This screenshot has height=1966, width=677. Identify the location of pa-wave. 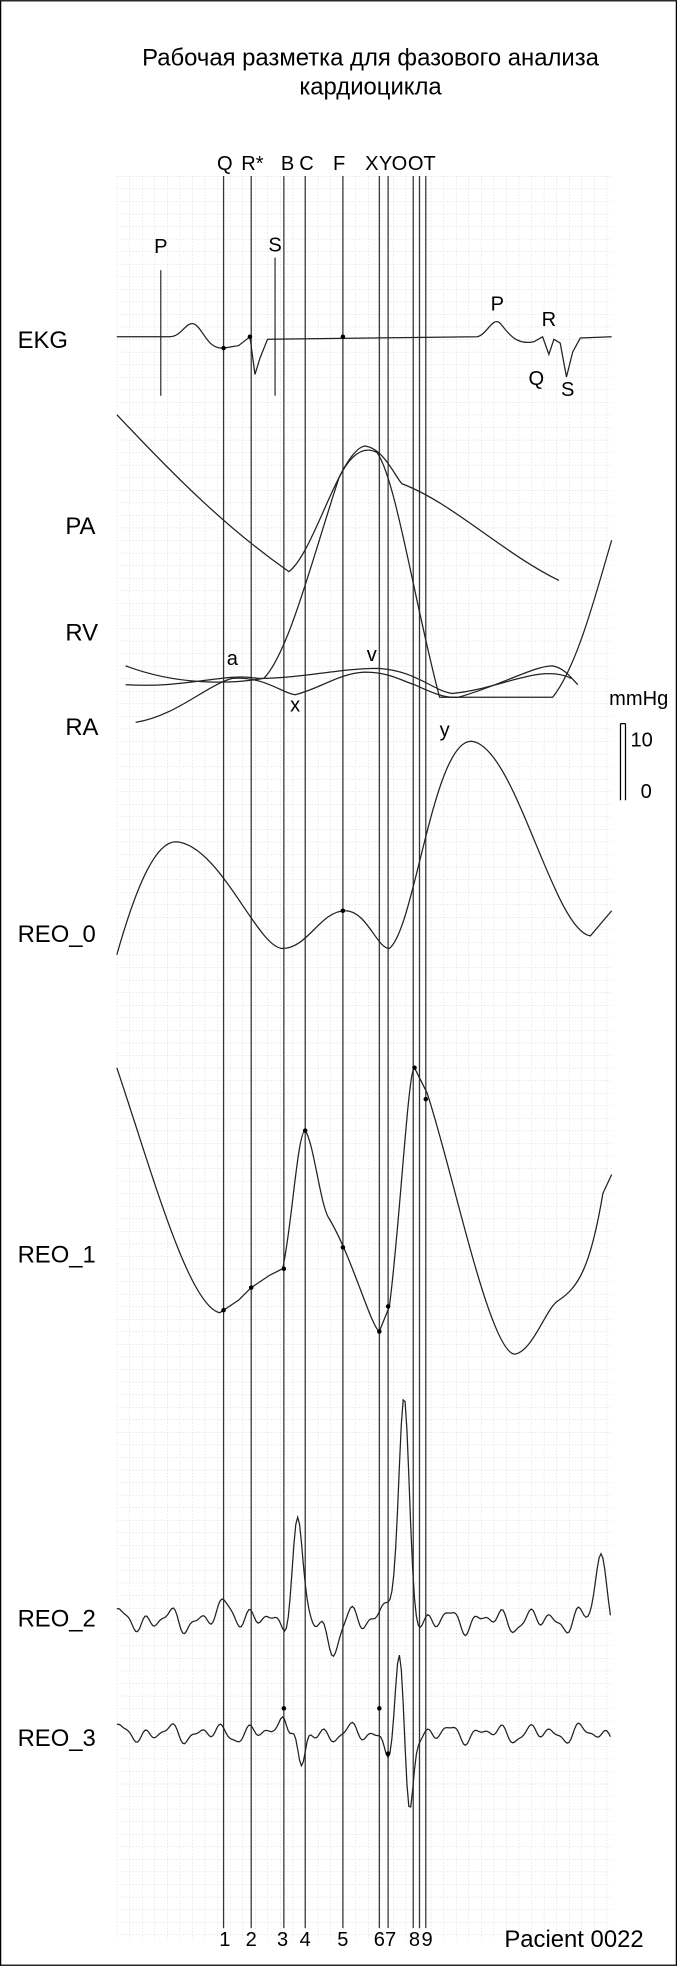
(338, 498).